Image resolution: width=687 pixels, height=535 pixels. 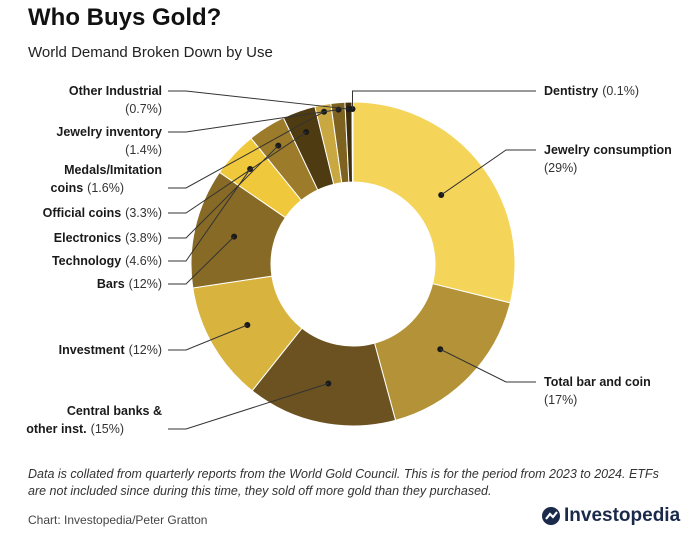 I want to click on leader-line-investment, so click(x=208, y=337).